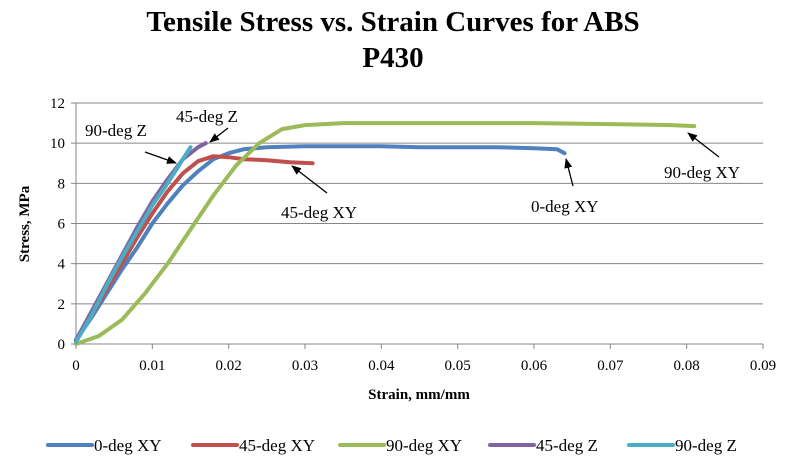  Describe the element at coordinates (565, 206) in the screenshot. I see `annotation-label-0-deg-xy: 0-deg XY` at that location.